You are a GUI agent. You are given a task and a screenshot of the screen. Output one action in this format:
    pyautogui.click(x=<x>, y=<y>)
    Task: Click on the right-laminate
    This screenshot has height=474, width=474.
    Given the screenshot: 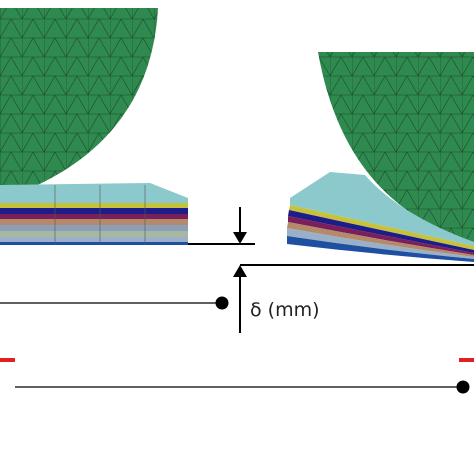 What is the action you would take?
    pyautogui.click(x=380, y=217)
    